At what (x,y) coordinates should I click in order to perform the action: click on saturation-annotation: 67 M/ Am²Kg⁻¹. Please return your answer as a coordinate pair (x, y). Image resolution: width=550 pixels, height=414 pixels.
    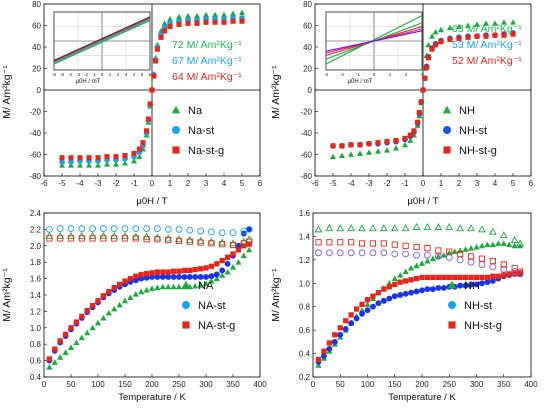
    Looking at the image, I should click on (207, 61).